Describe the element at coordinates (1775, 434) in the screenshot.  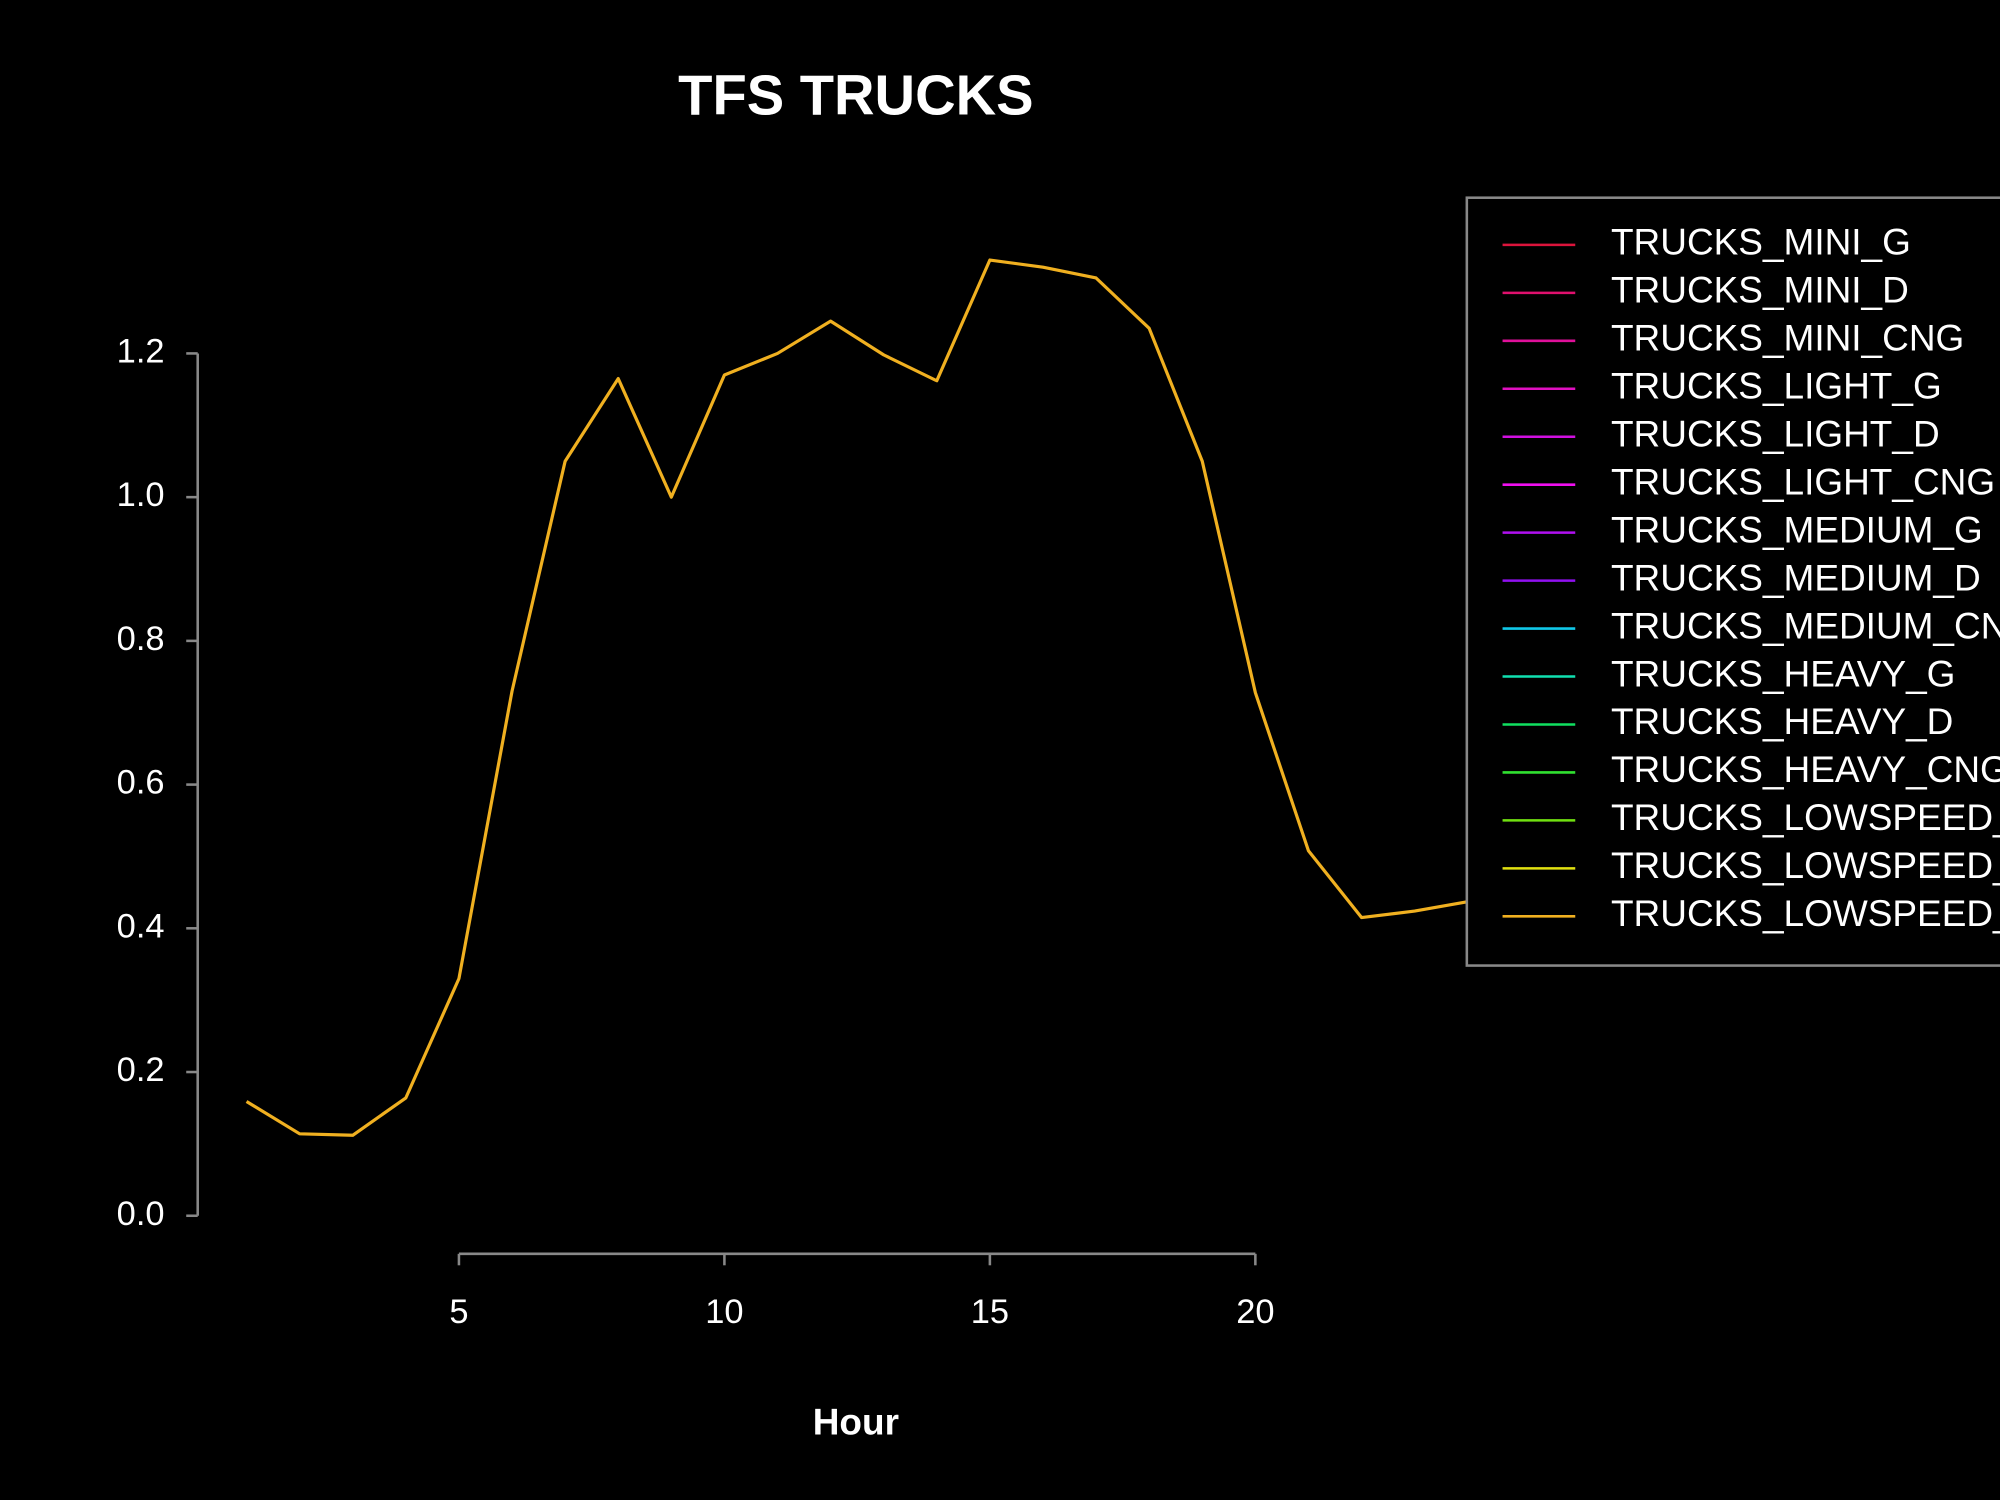
I see `legend-label: TRUCKS_LIGHT_D` at that location.